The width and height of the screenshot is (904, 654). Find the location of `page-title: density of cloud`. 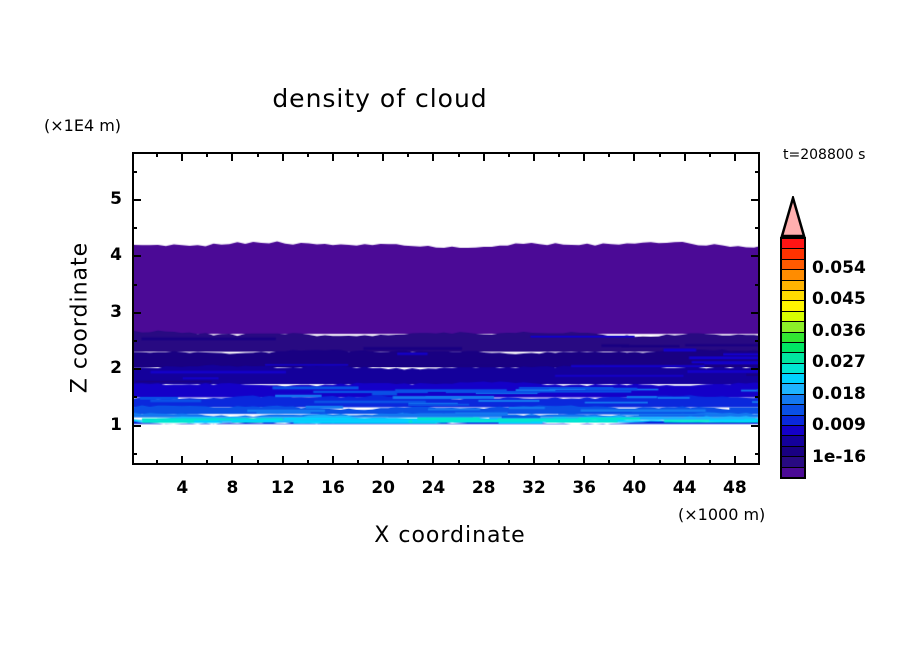

page-title: density of cloud is located at coordinates (380, 98).